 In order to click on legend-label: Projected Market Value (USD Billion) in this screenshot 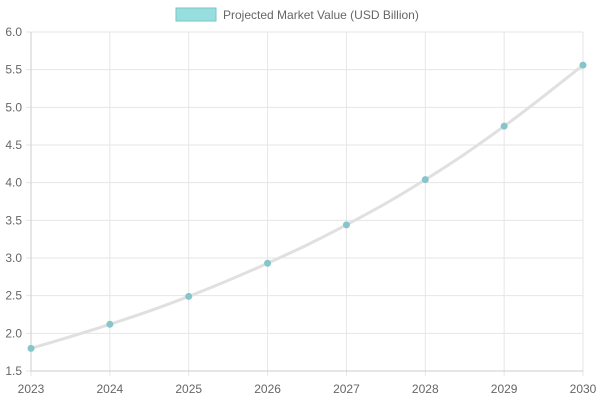, I will do `click(321, 15)`.